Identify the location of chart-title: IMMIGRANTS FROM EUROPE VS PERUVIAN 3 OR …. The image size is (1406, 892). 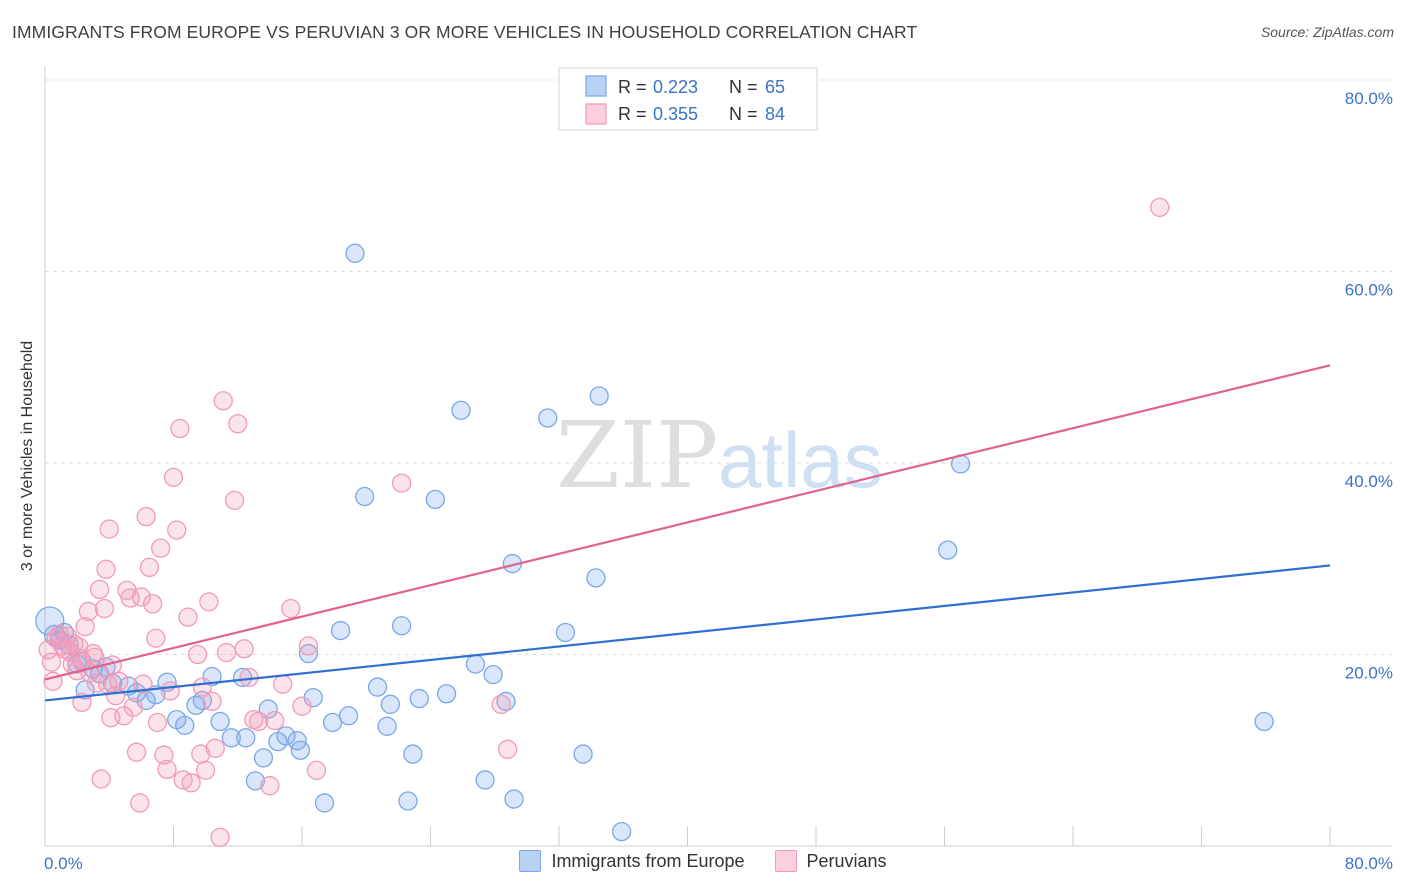
(465, 32).